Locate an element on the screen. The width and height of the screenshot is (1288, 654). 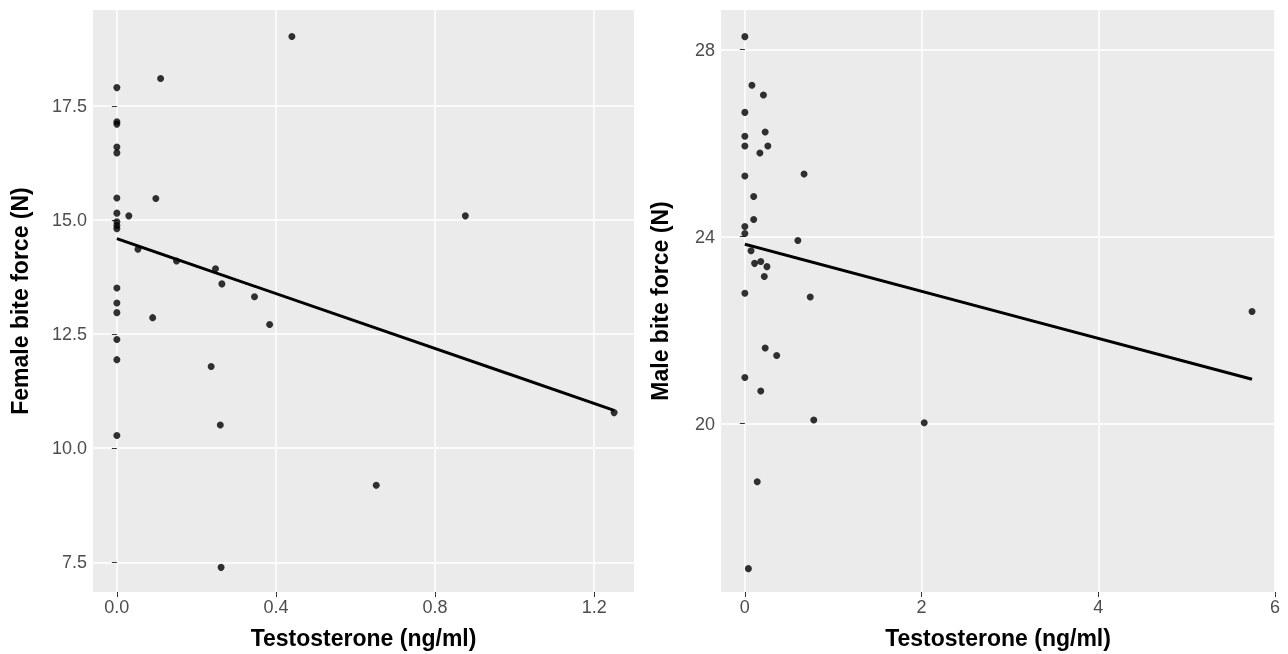
x-tick-label: 0.8 is located at coordinates (435, 607).